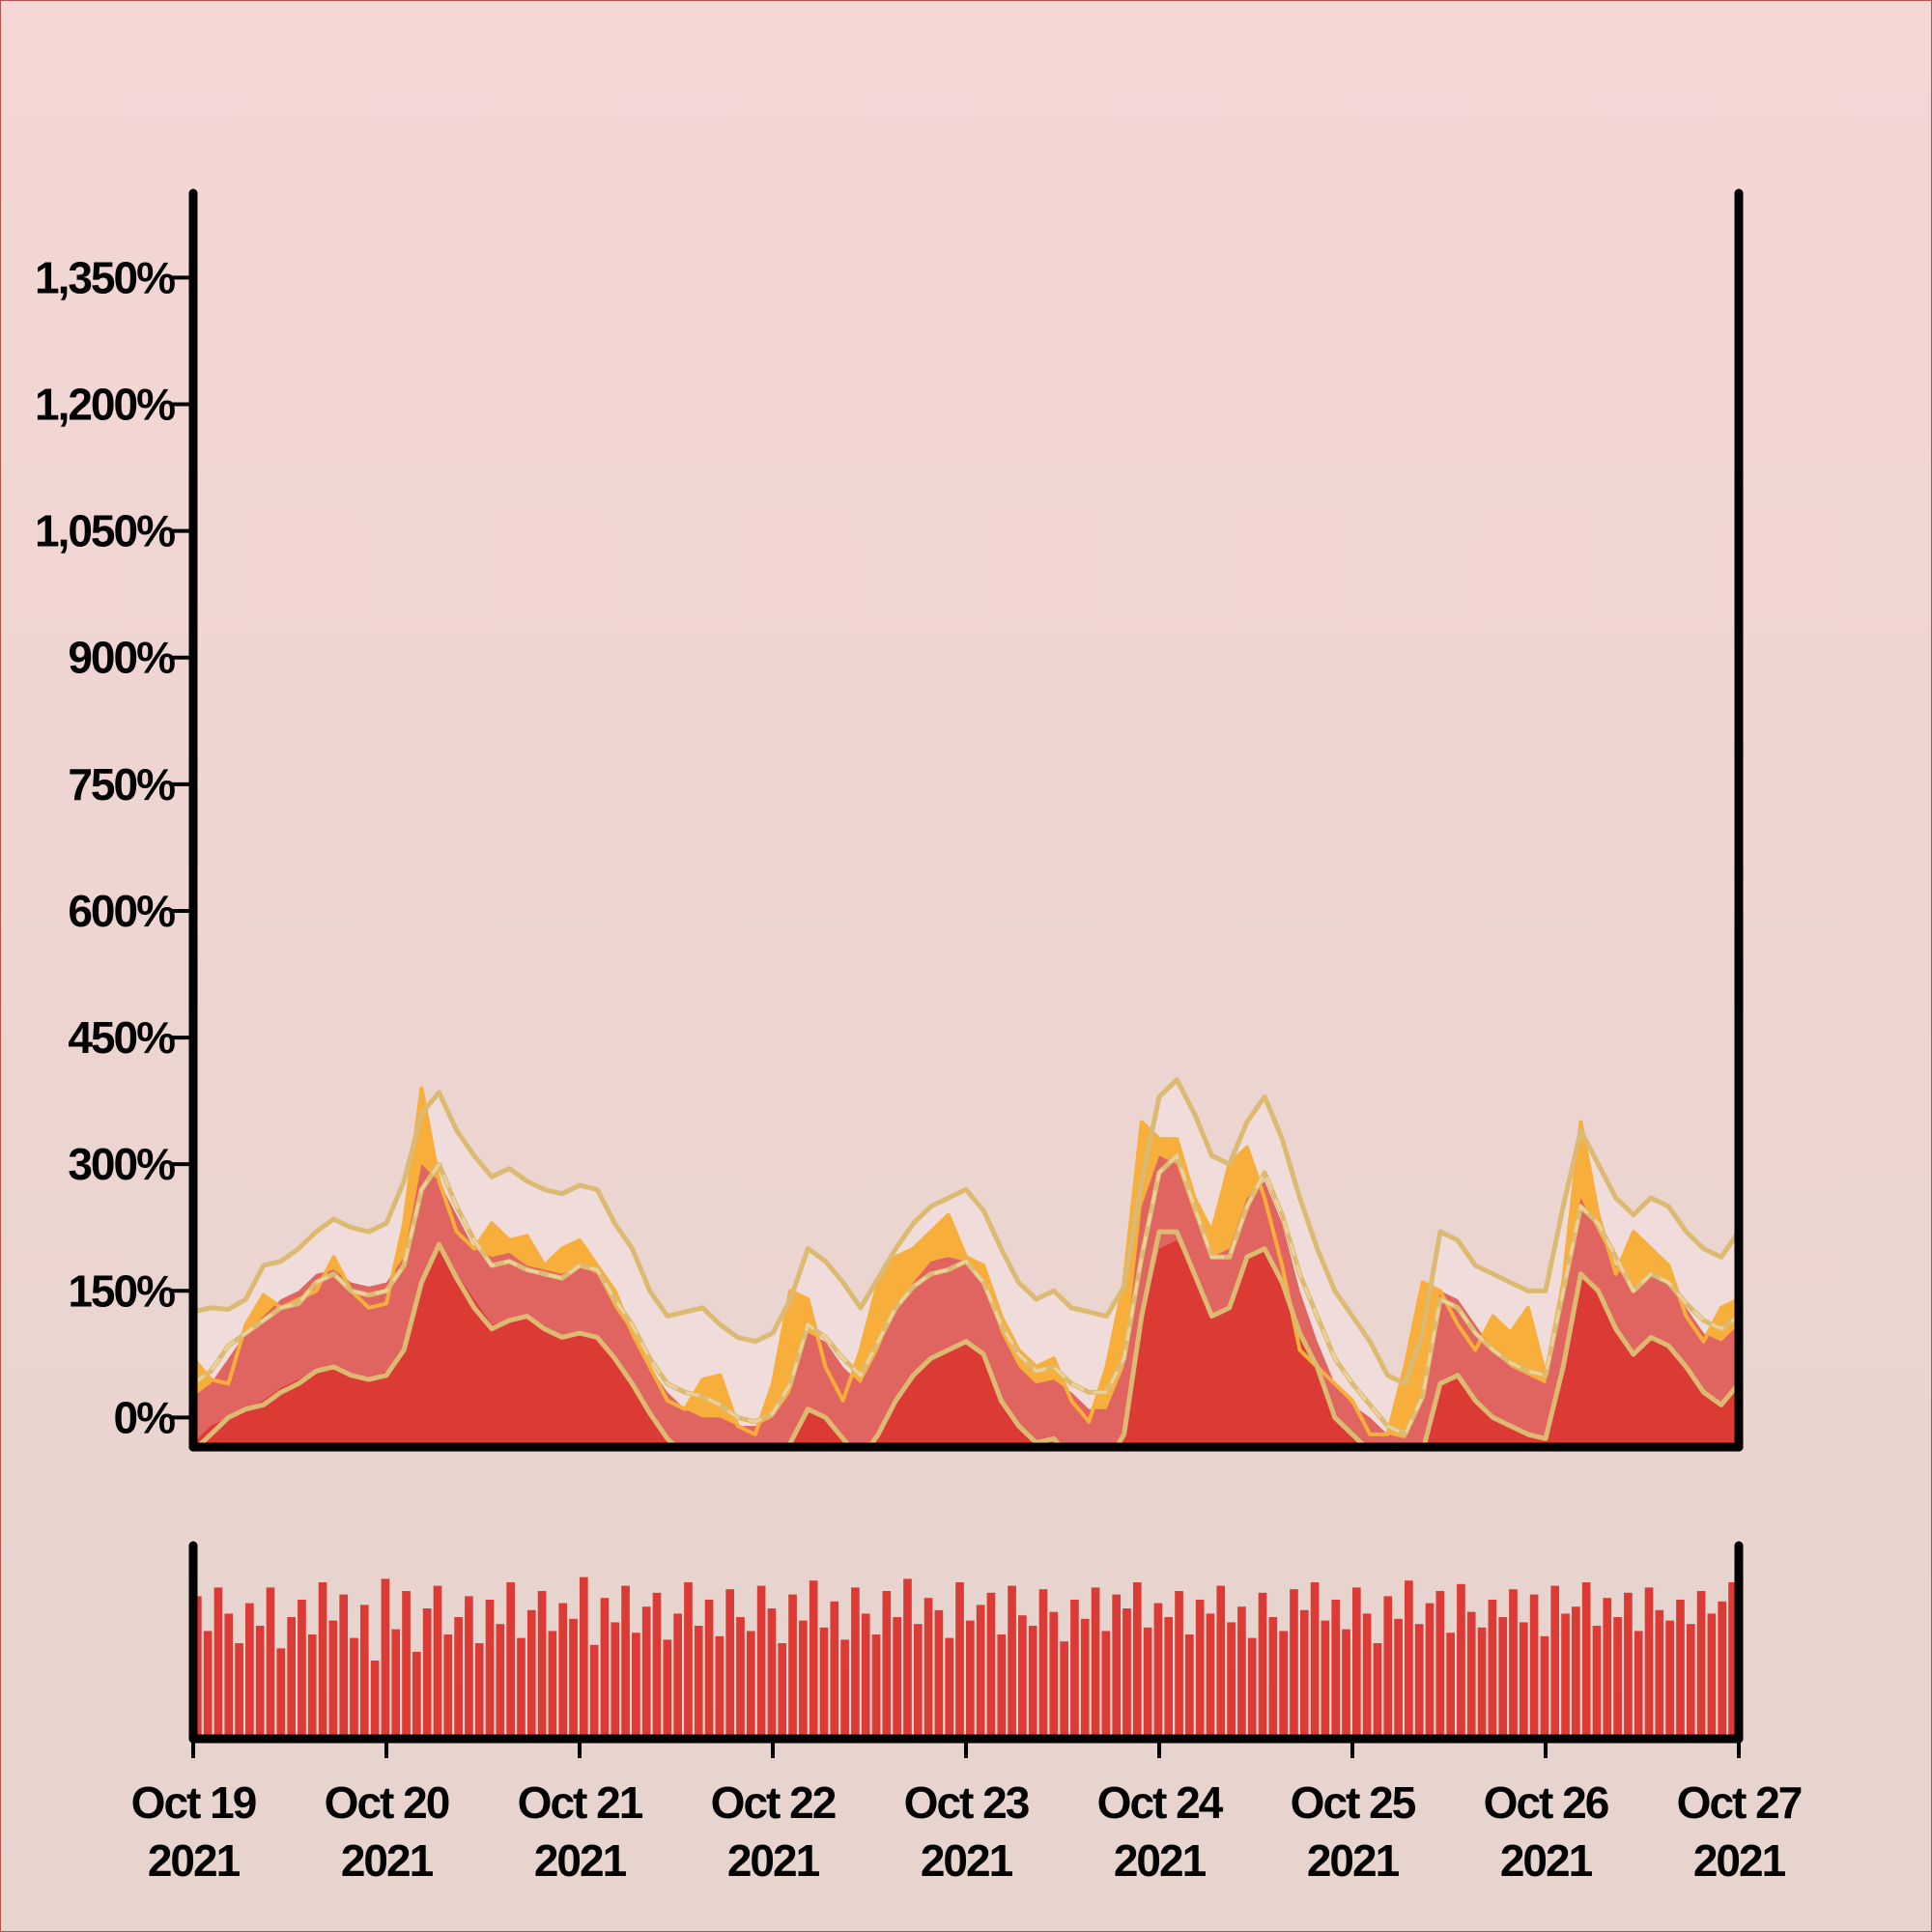 This screenshot has height=1932, width=1932. Describe the element at coordinates (965, 1658) in the screenshot. I see `volume-bars` at that location.